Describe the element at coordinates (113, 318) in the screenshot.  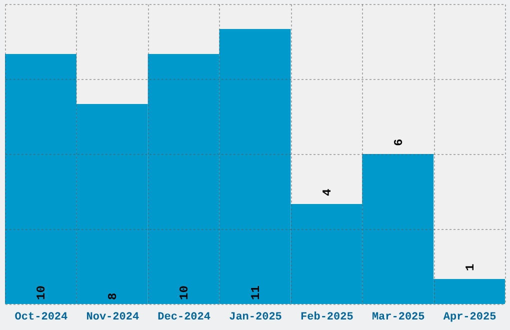
I see `x-tick-label: Nov-2024` at that location.